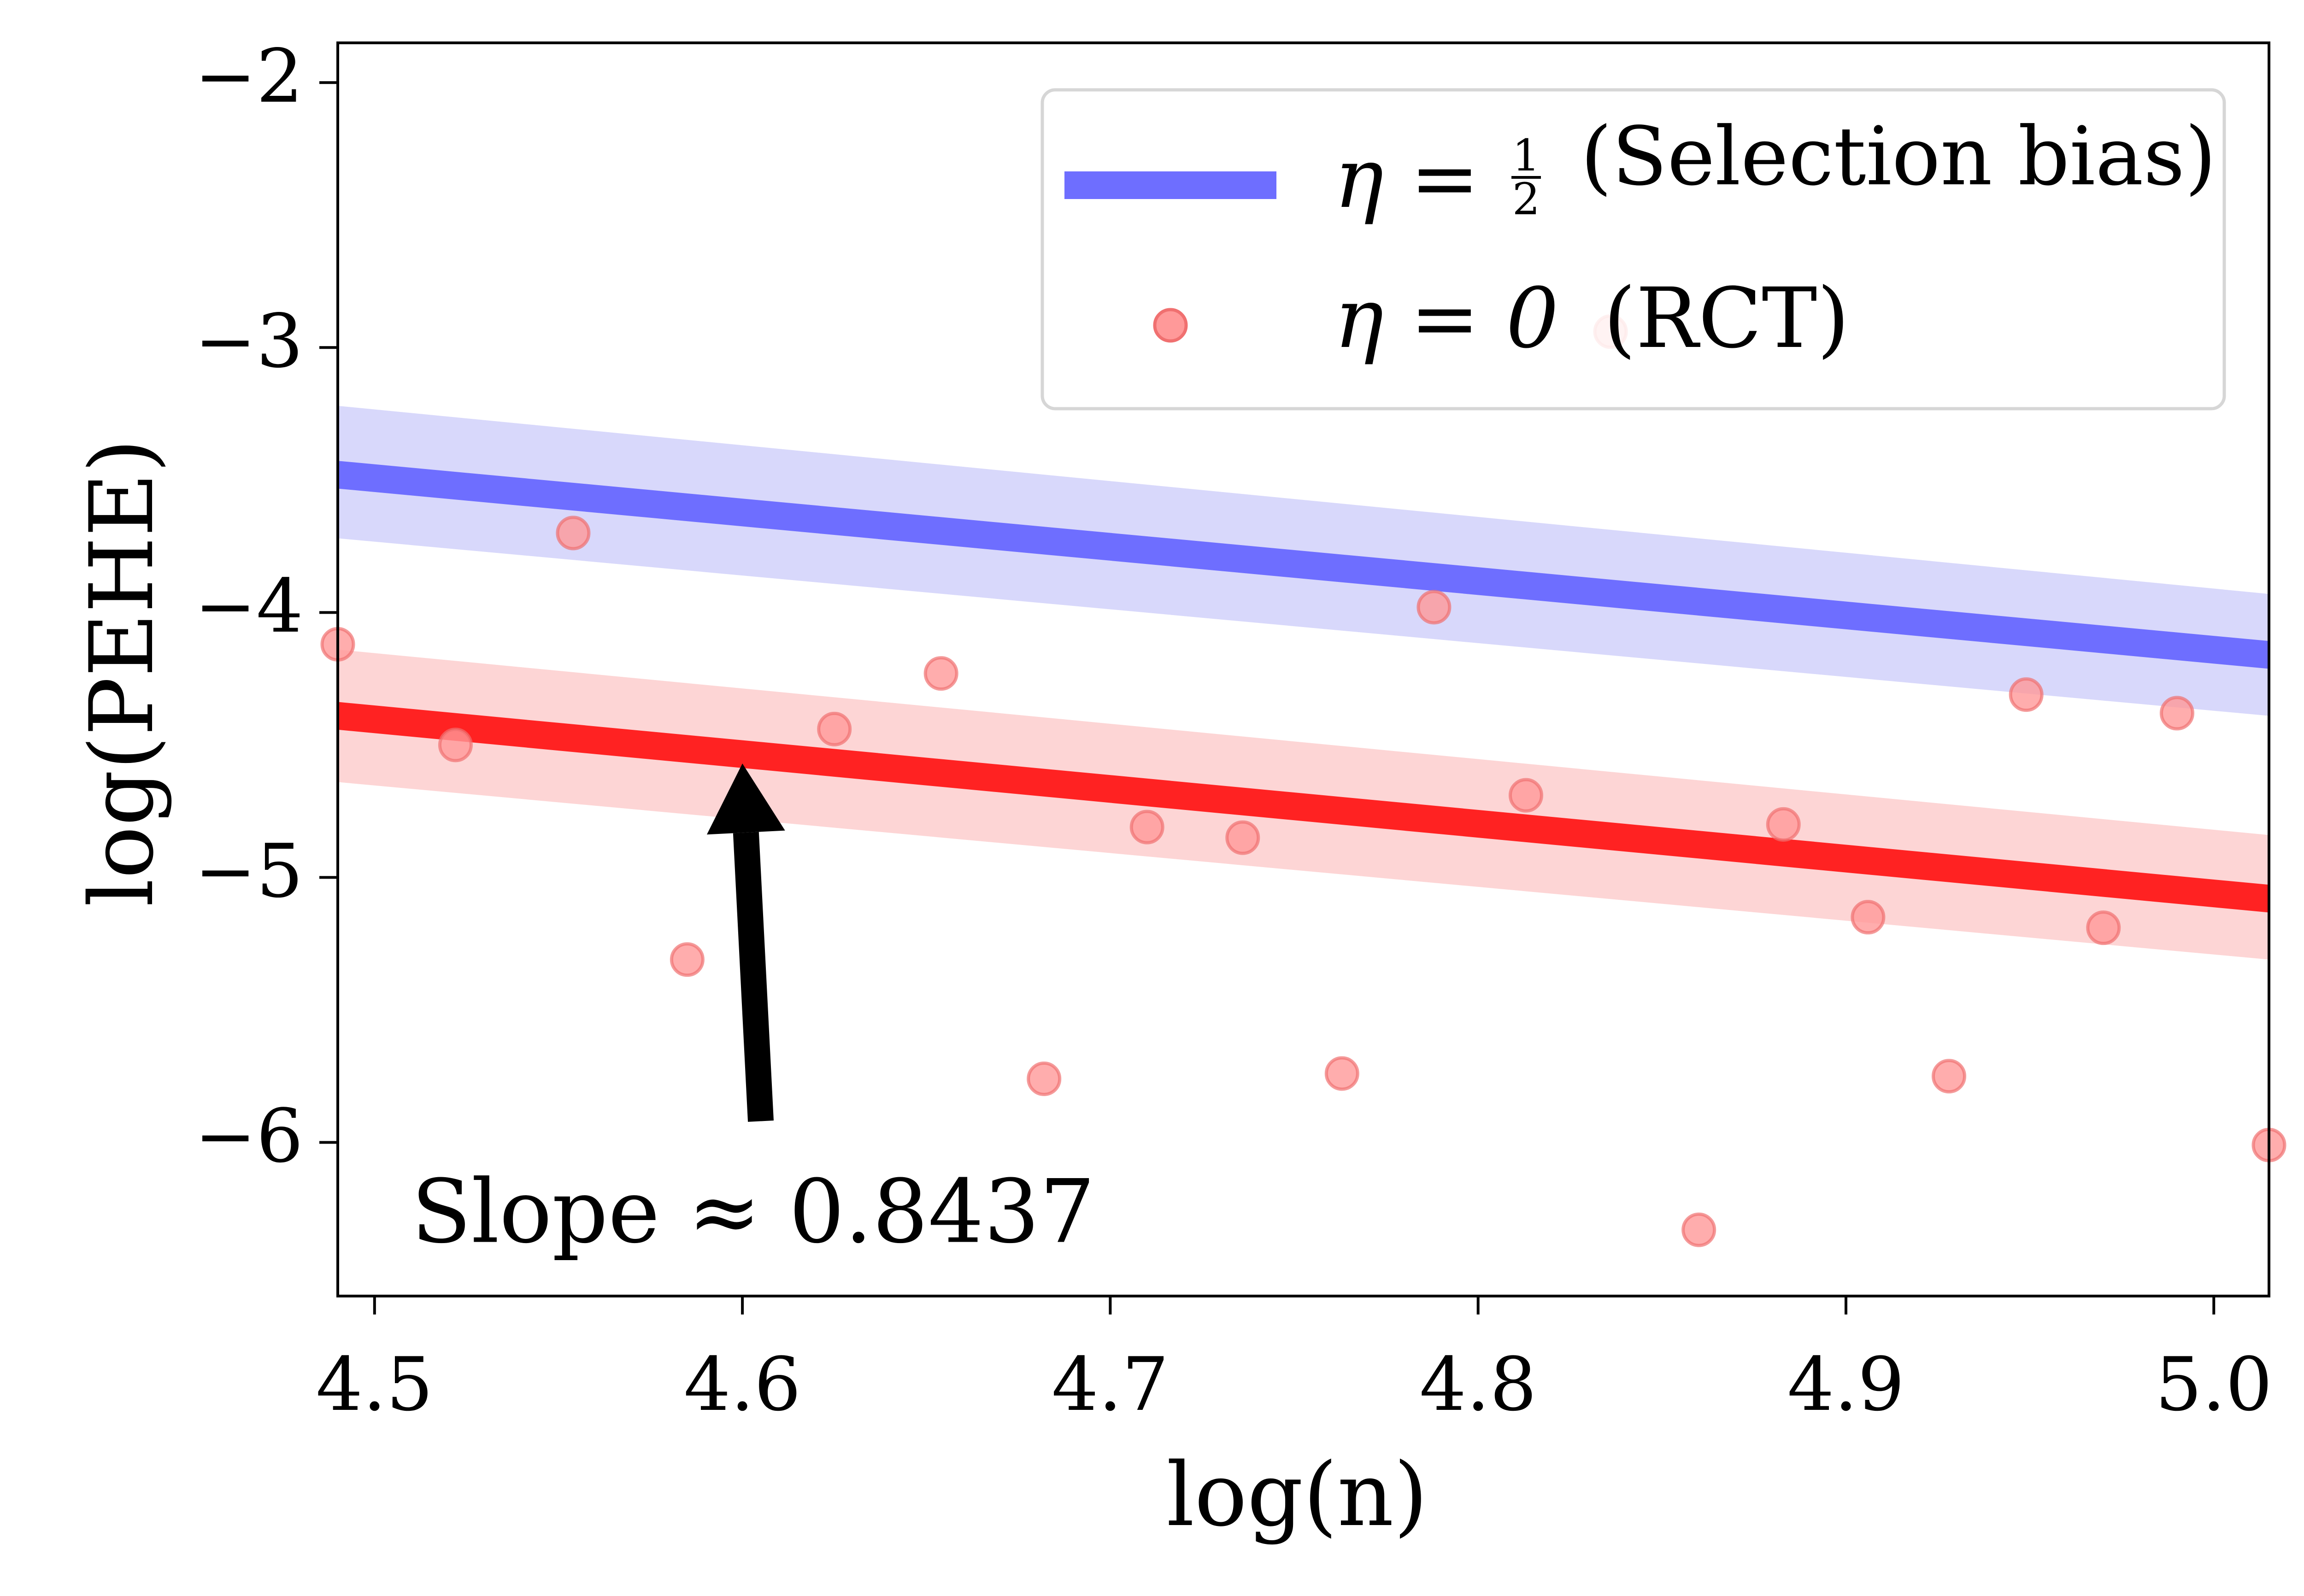 The image size is (2304, 1596). I want to click on y-tick-label-1: −3, so click(248, 341).